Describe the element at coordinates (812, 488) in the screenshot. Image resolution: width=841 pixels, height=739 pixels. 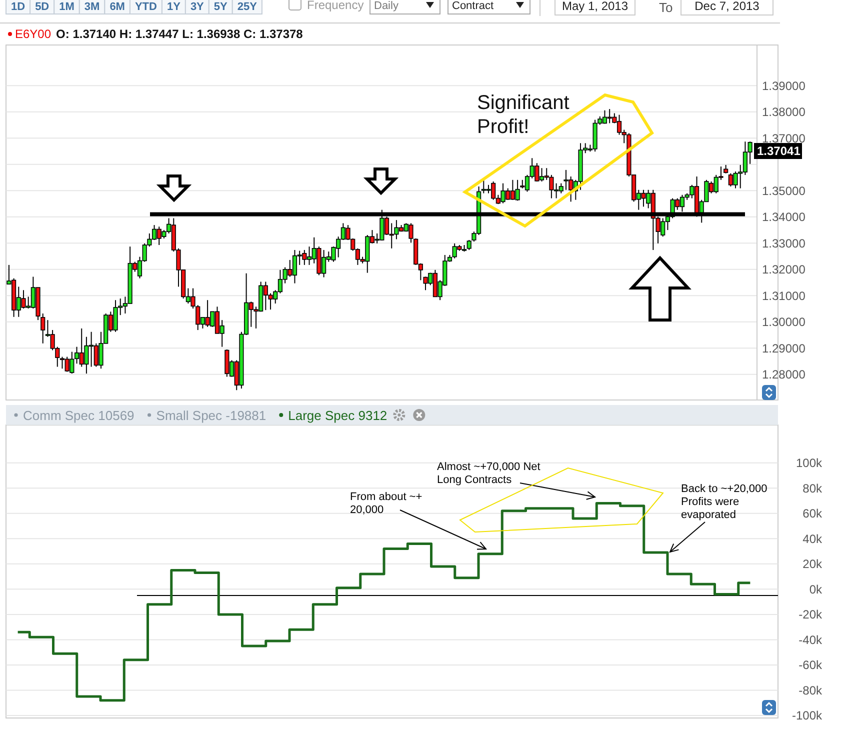
I see `y-tick-label: 80k` at that location.